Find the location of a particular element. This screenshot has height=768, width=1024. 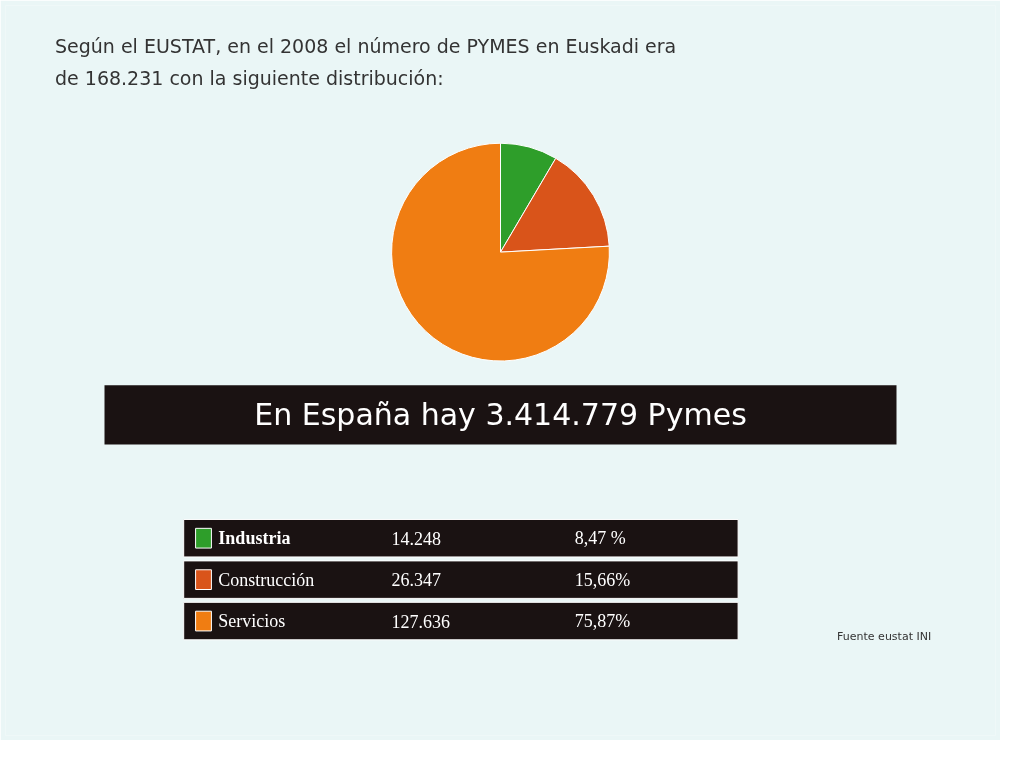

text: 14.248 is located at coordinates (416, 538).